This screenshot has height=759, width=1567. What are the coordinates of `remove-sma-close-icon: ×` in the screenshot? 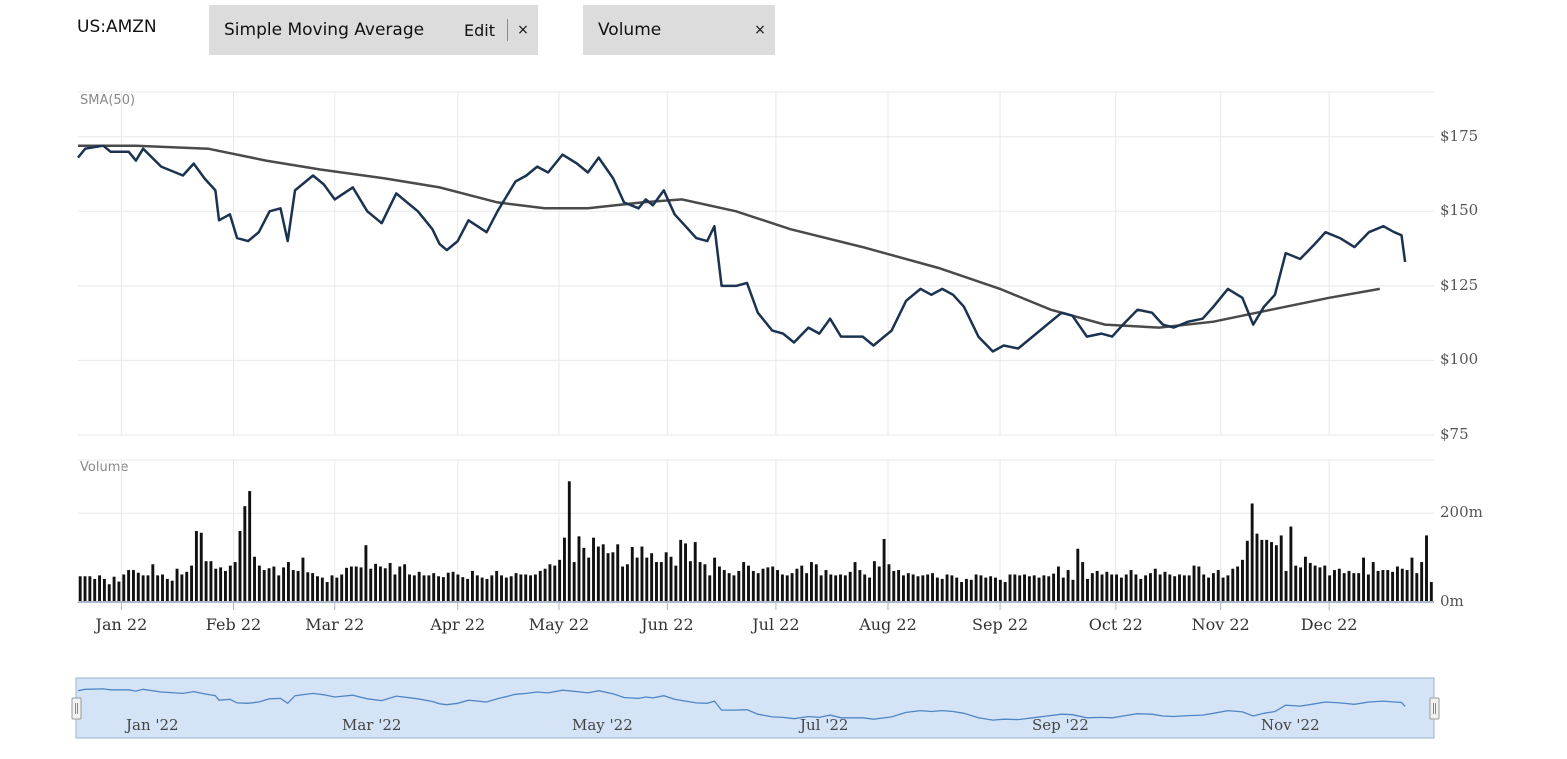 It's located at (523, 30).